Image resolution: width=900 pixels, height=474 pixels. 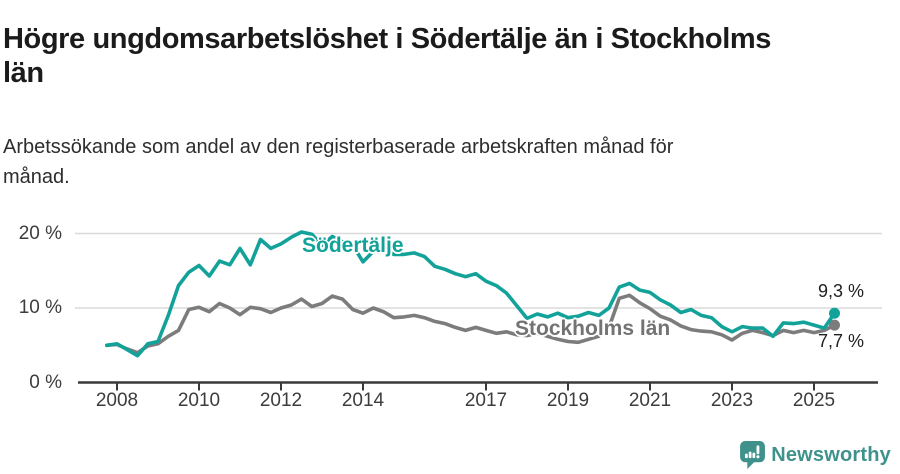 What do you see at coordinates (117, 400) in the screenshot?
I see `x-axis-label-2008: 2008` at bounding box center [117, 400].